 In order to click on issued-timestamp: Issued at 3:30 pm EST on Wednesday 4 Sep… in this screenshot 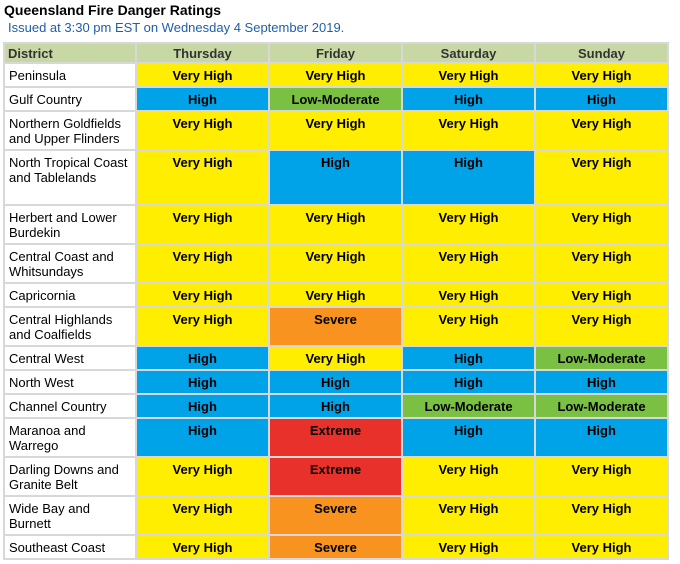, I will do `click(176, 27)`.